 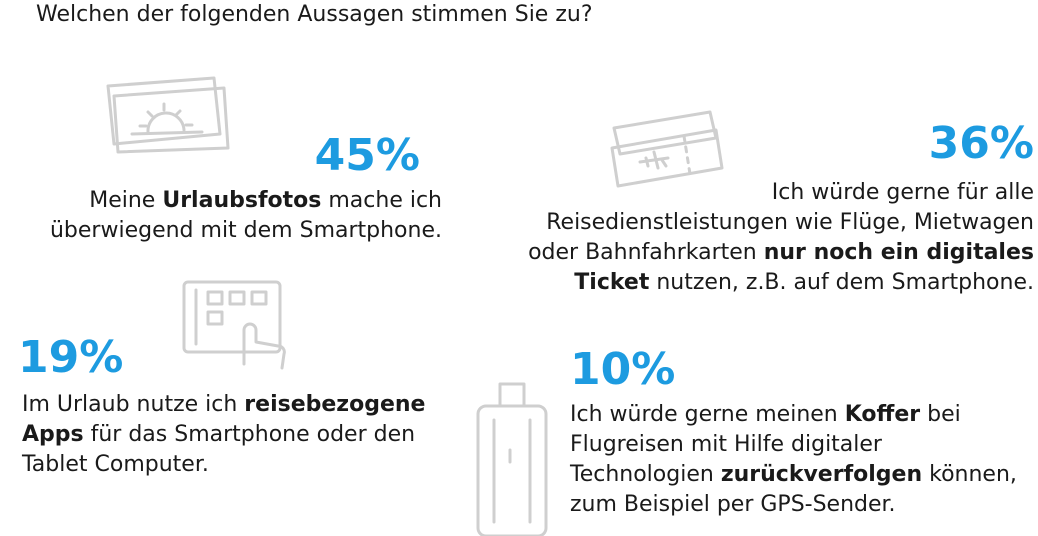 I want to click on statement-text: Technologien, so click(x=645, y=474).